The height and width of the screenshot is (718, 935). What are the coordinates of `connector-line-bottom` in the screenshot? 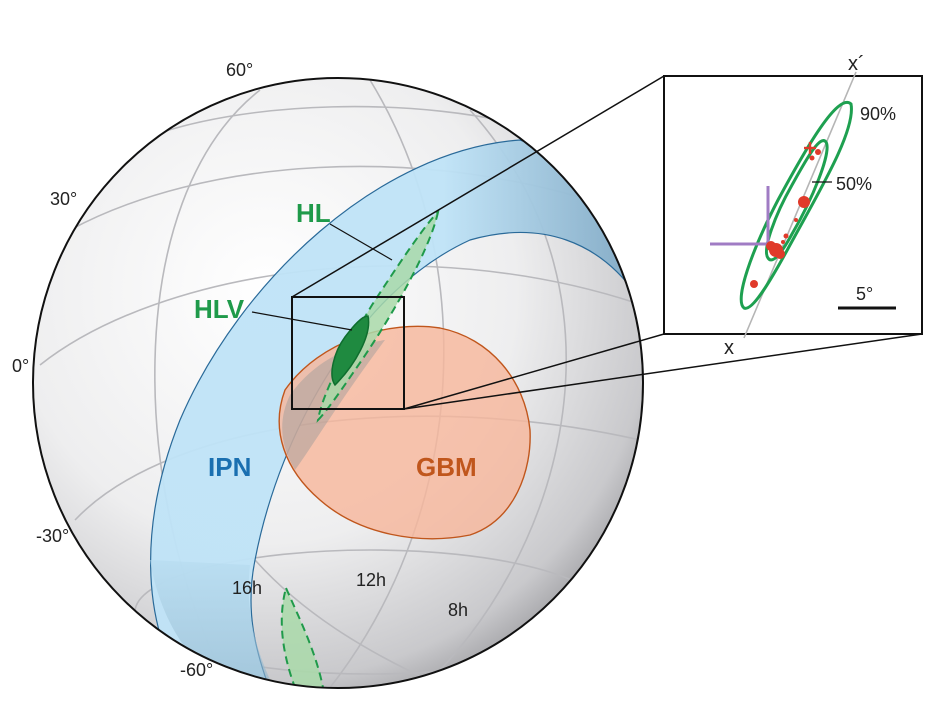 It's located at (534, 371).